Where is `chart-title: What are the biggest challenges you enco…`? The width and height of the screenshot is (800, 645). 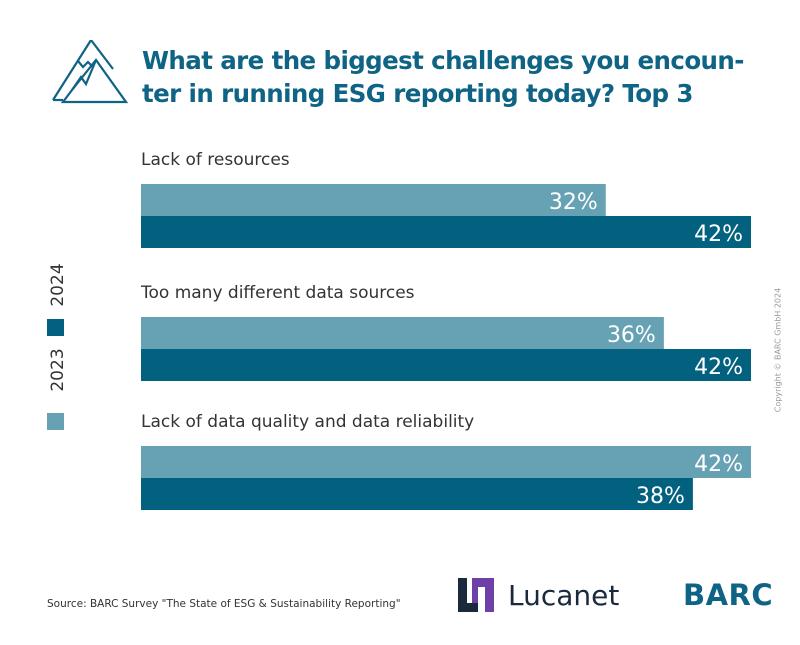
chart-title: What are the biggest challenges you enco… is located at coordinates (457, 77).